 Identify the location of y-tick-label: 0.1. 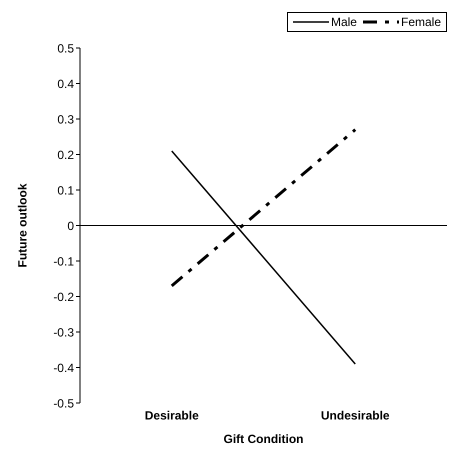
(65, 190).